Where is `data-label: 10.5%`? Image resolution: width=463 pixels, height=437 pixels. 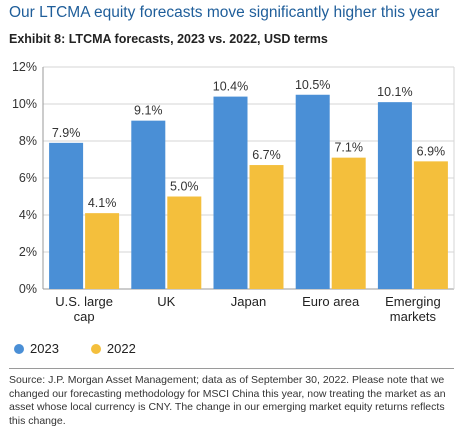
data-label: 10.5% is located at coordinates (312, 85).